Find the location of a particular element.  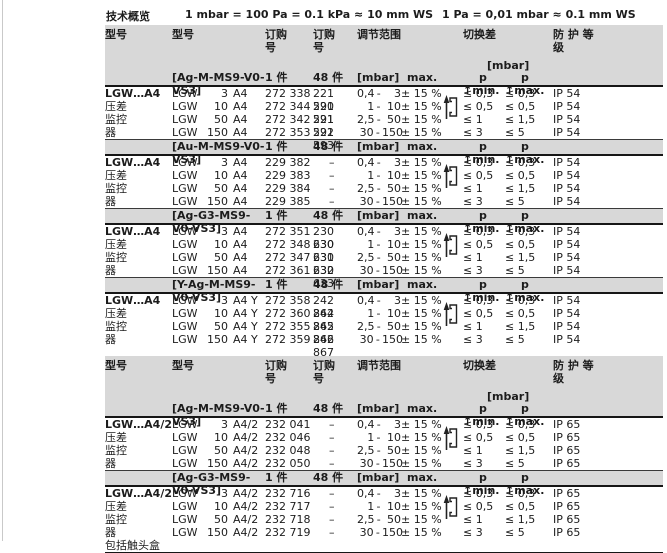

order-bulk-cell: 221 593 is located at coordinates (323, 139).